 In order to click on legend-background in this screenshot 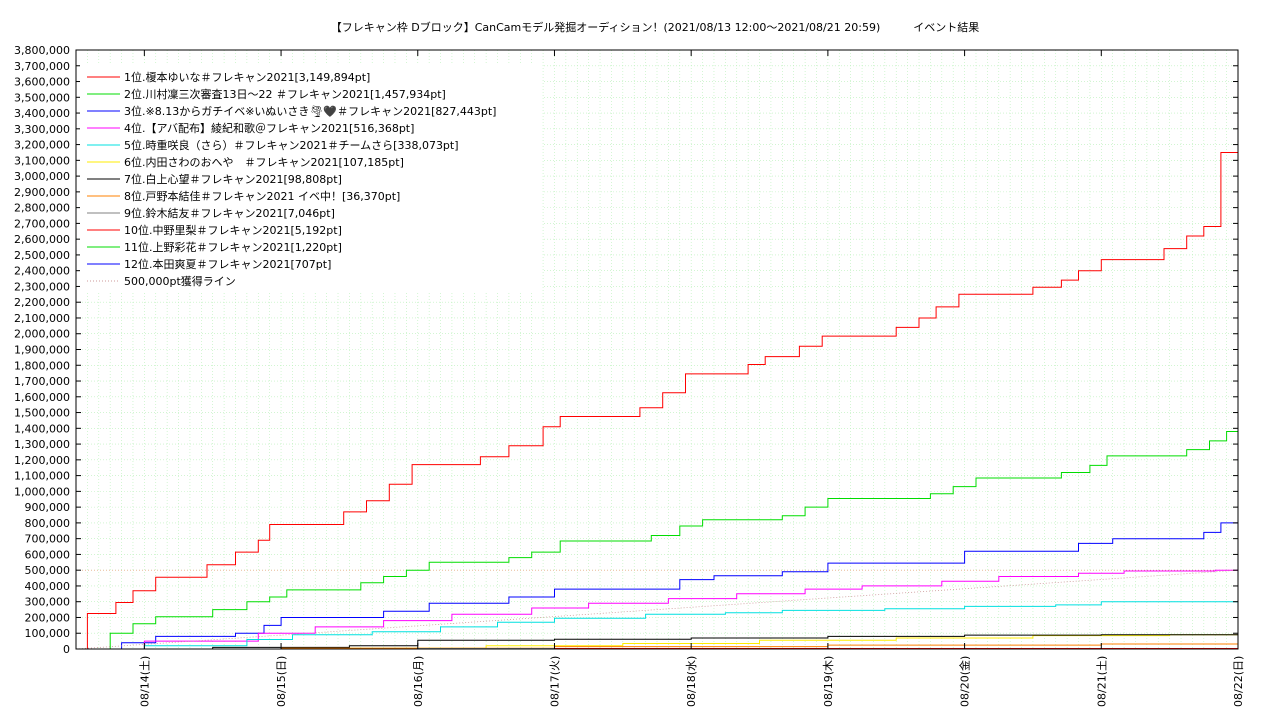, I will do `click(311, 179)`.